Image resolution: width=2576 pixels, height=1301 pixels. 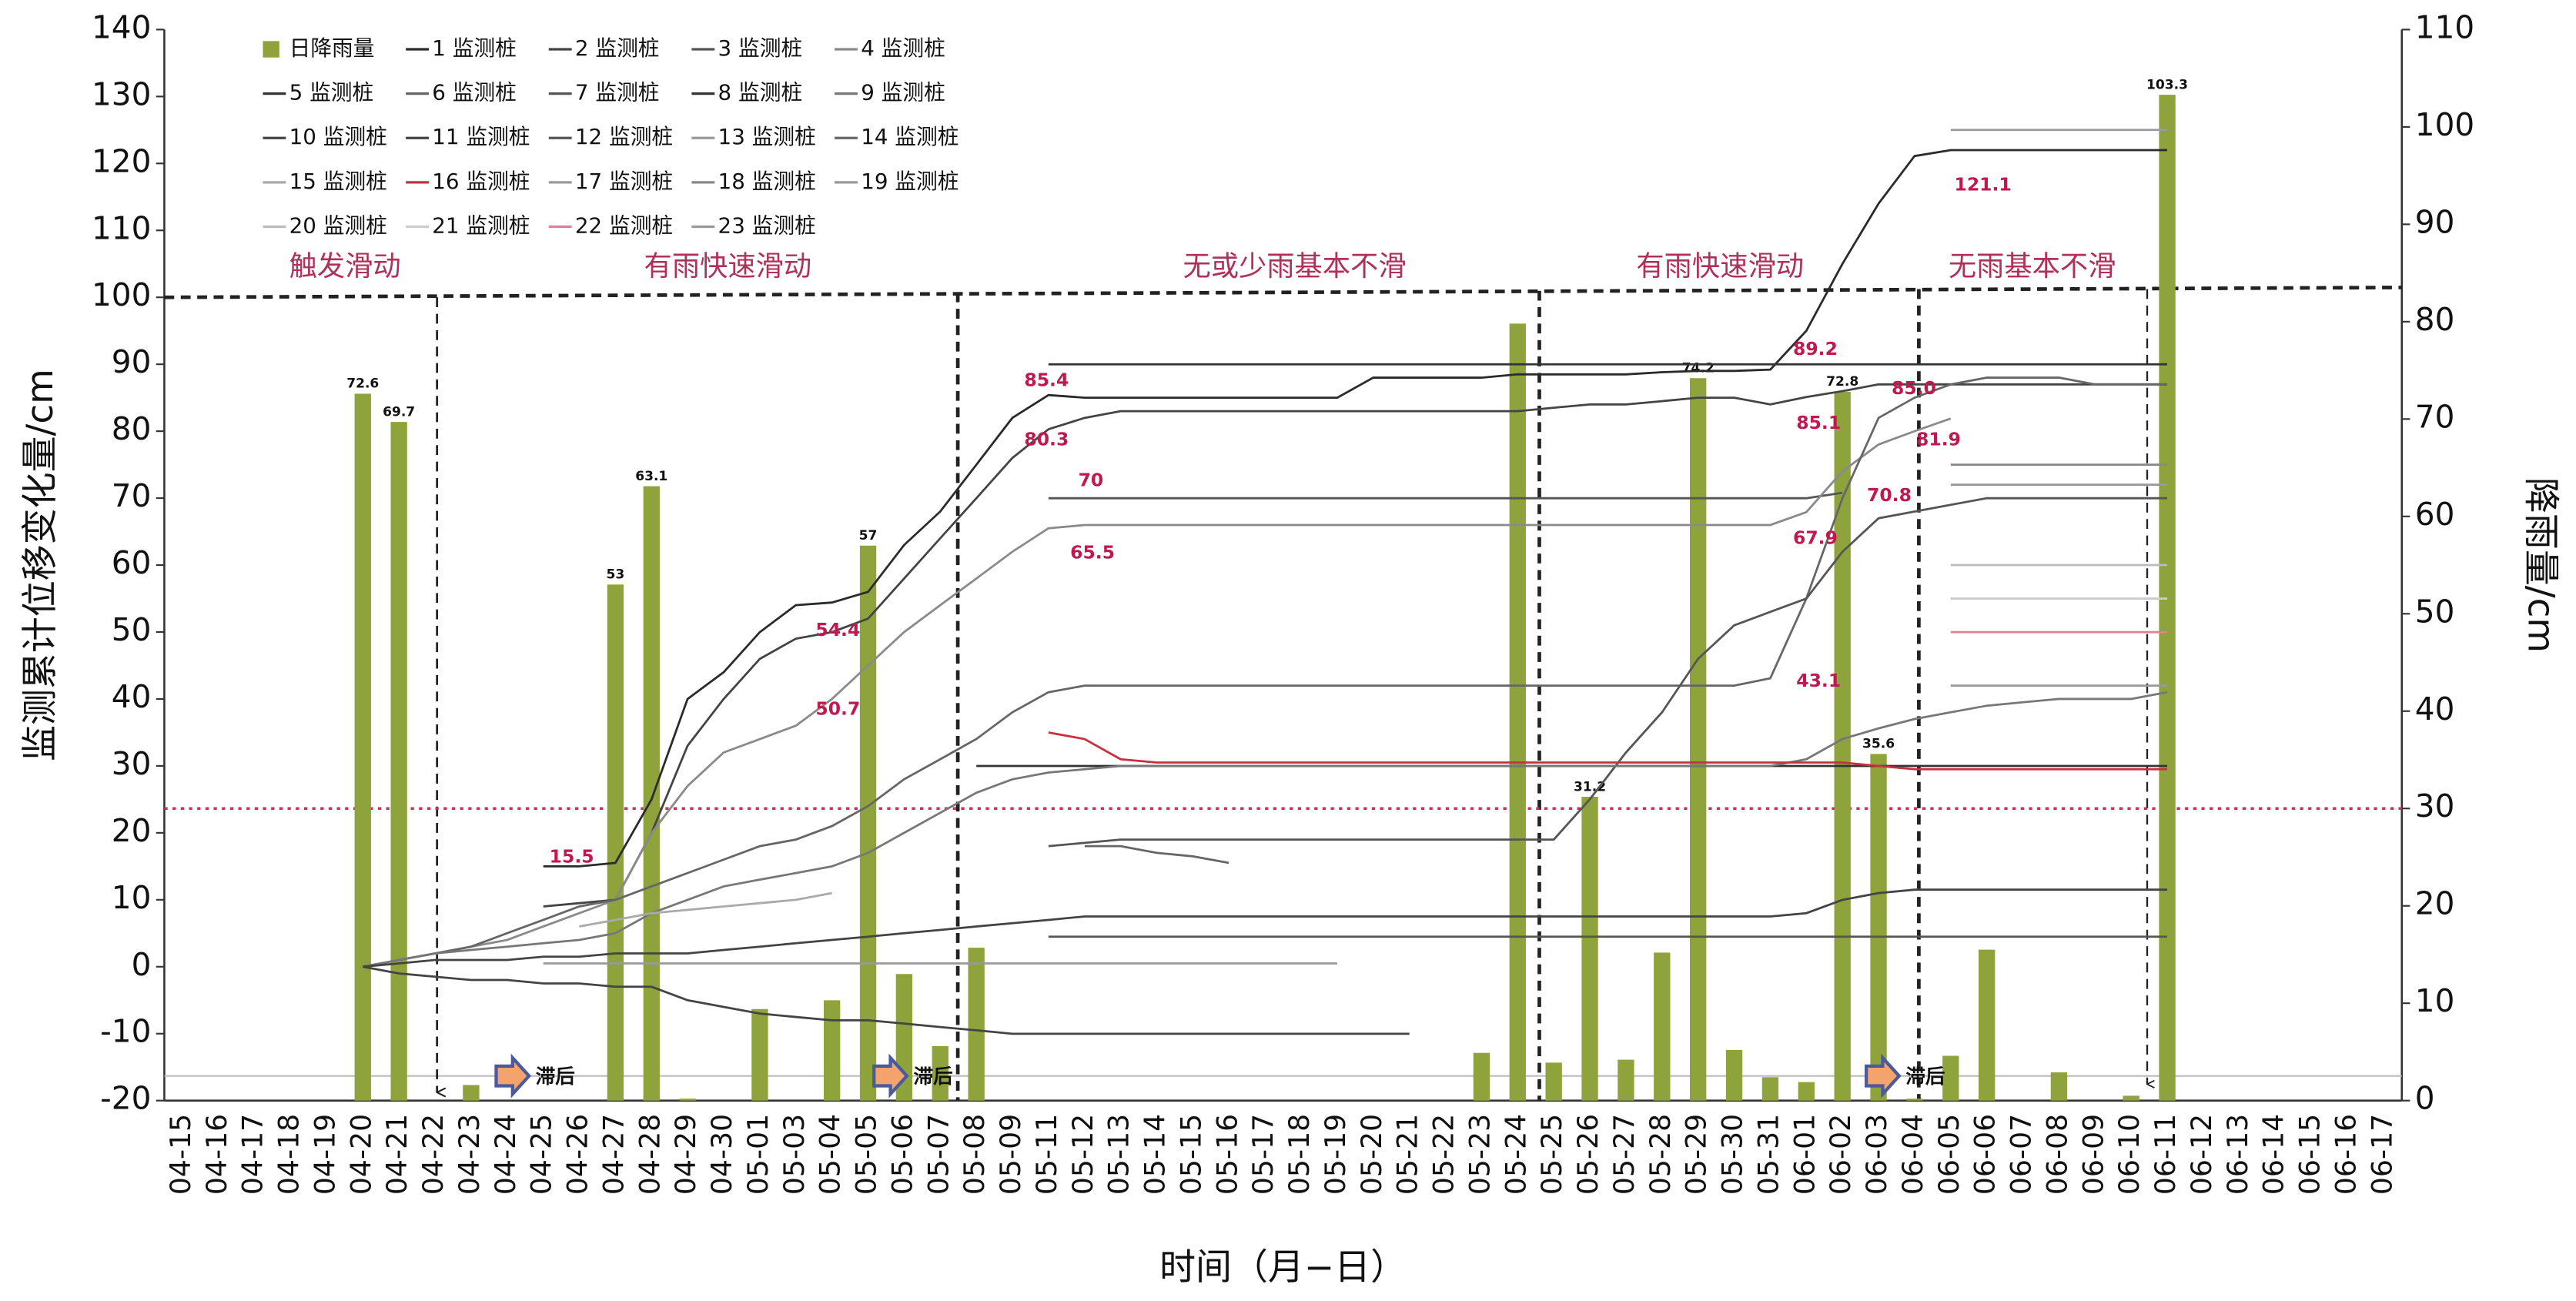 What do you see at coordinates (397, 1154) in the screenshot?
I see `x-tick-label: 04-21` at bounding box center [397, 1154].